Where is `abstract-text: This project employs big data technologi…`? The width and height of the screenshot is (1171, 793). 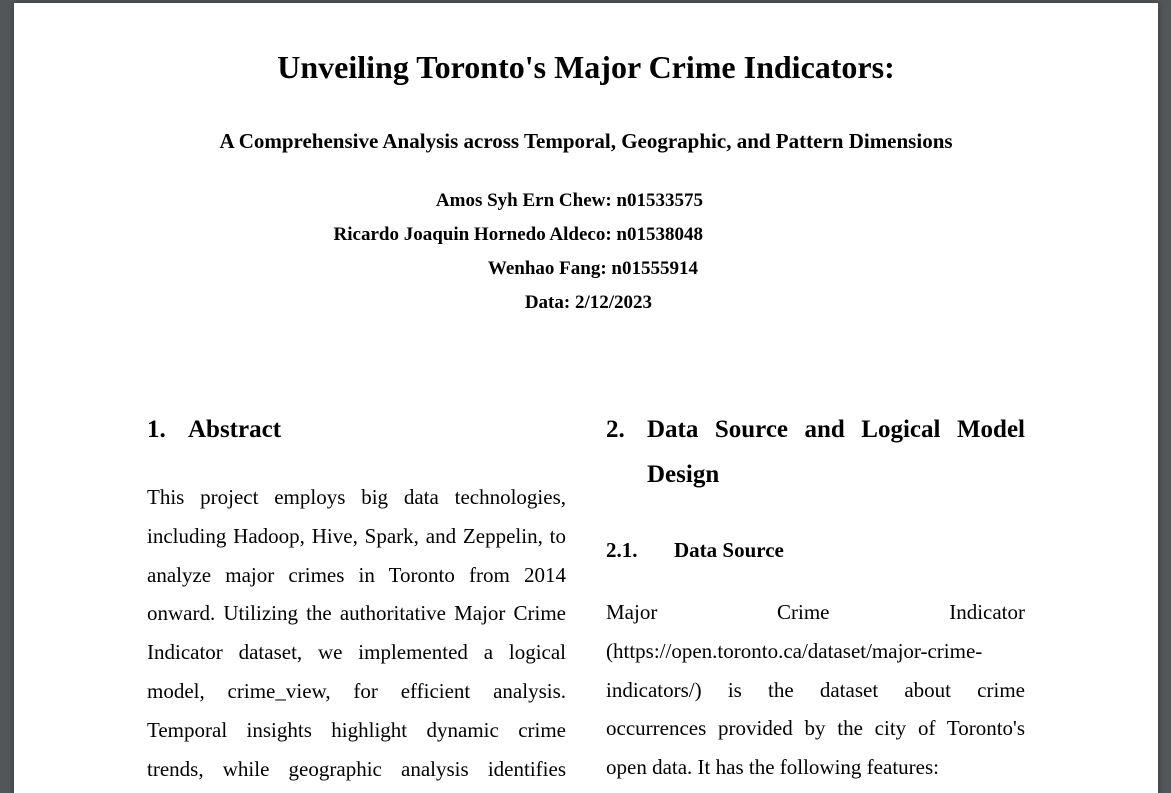 abstract-text: This project employs big data technologi… is located at coordinates (356, 633).